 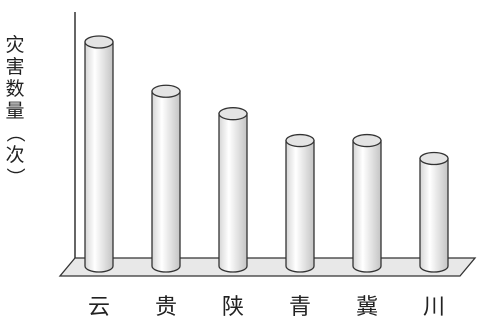 What do you see at coordinates (367, 307) in the screenshot?
I see `x-tick-label: 冀` at bounding box center [367, 307].